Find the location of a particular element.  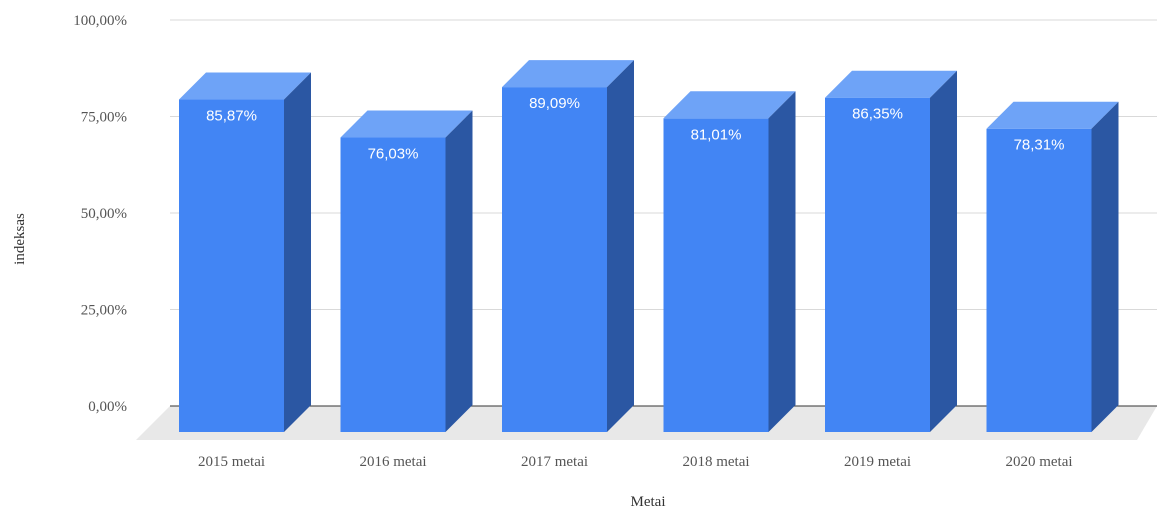

x-tick-label: 2019 metai is located at coordinates (877, 462).